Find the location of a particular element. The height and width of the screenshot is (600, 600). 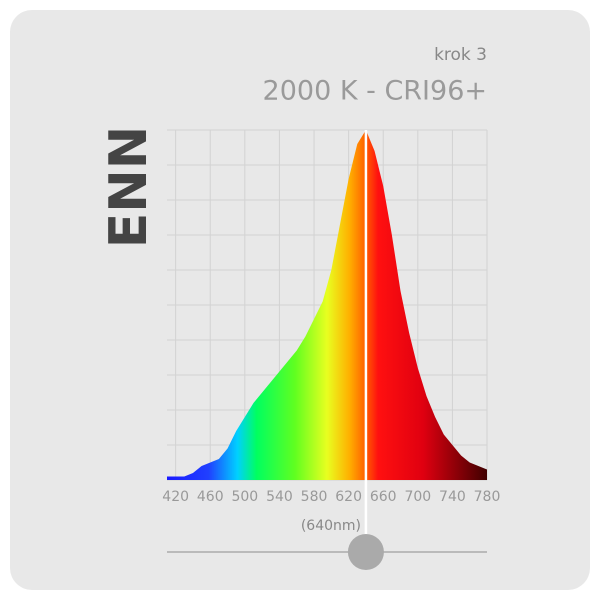

x-tick-label: 580 is located at coordinates (314, 497).